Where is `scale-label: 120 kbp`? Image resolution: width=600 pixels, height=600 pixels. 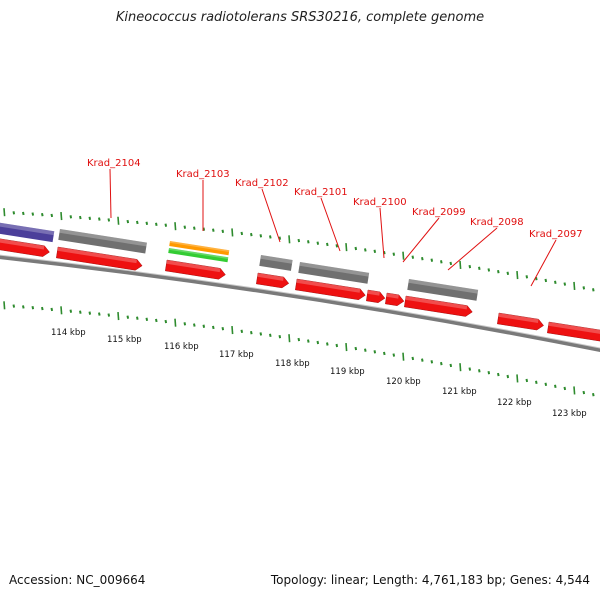 scale-label: 120 kbp is located at coordinates (403, 382).